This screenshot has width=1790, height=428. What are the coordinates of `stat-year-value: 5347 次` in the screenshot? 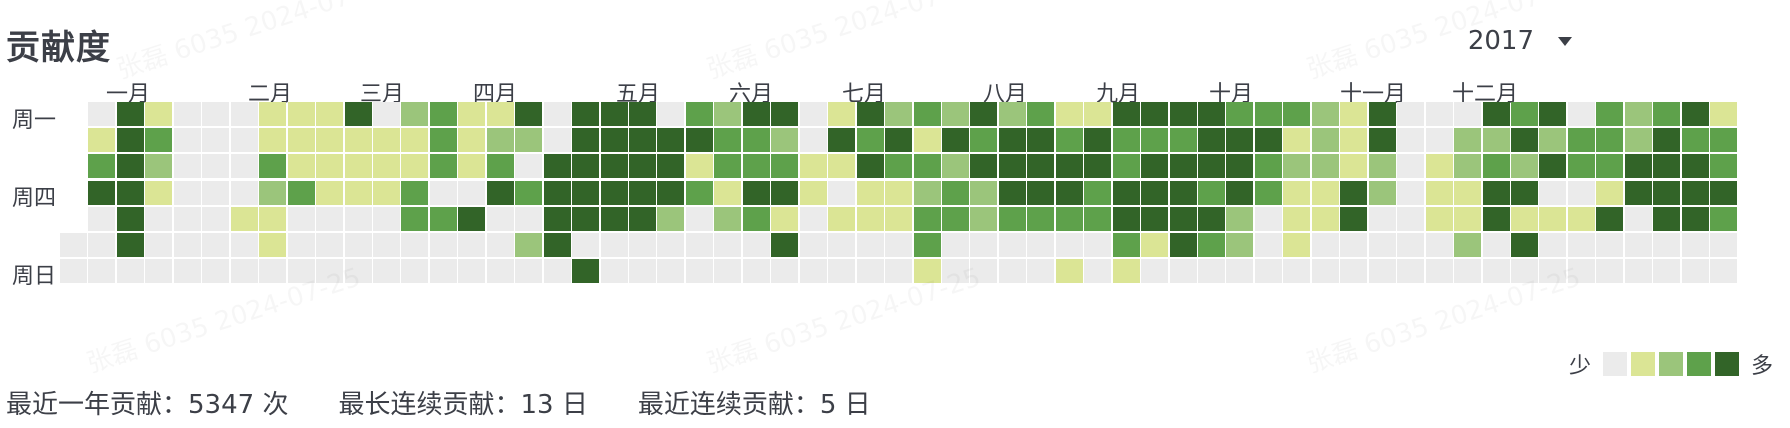 It's located at (238, 405).